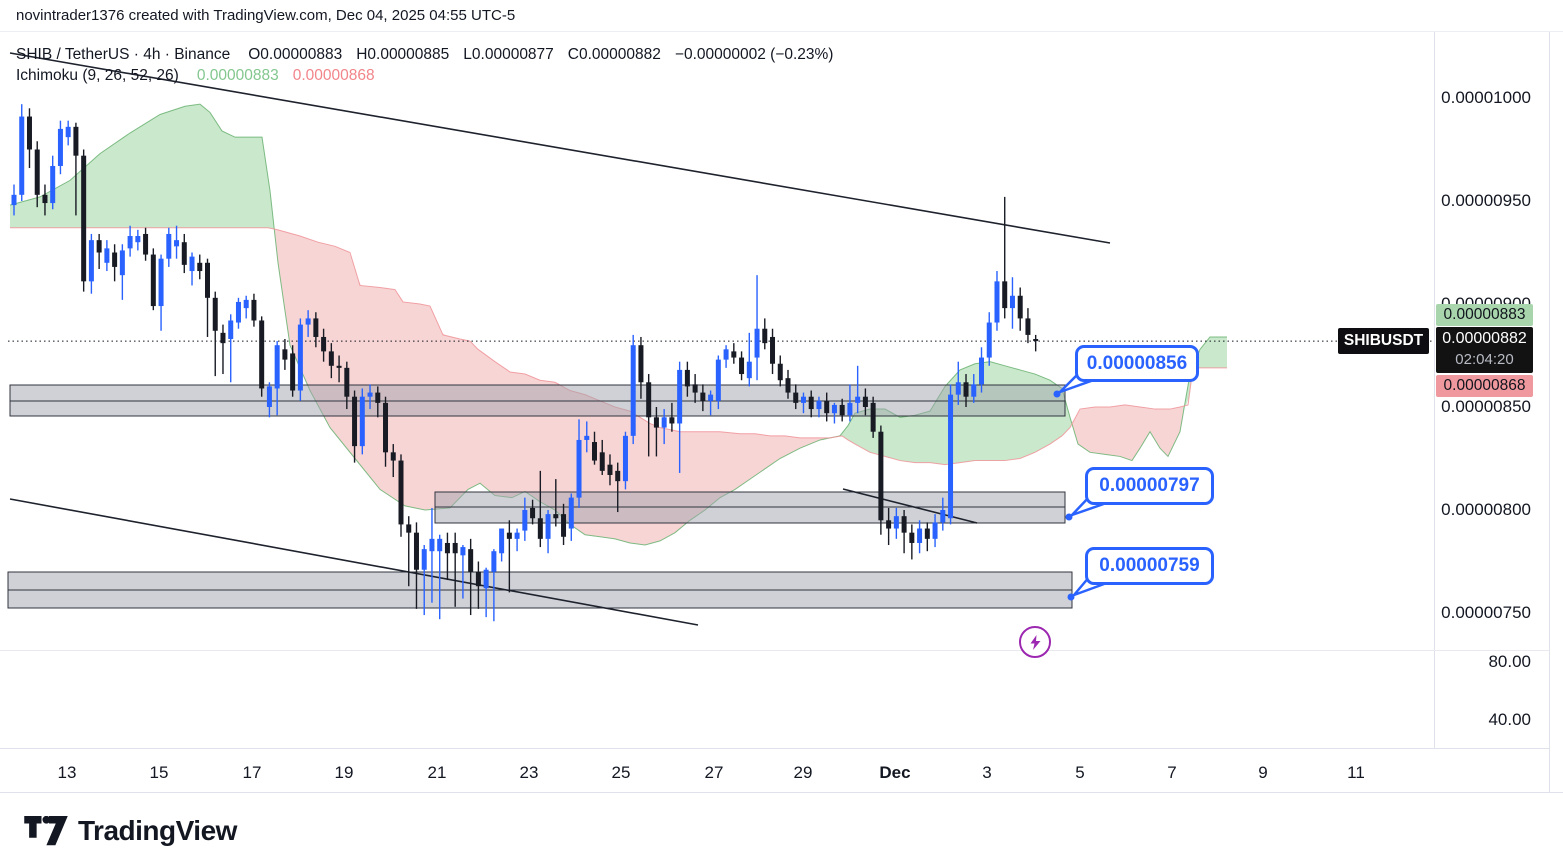 Image resolution: width=1563 pixels, height=868 pixels. Describe the element at coordinates (123, 54) in the screenshot. I see `symbol-title: SHIB / TetherUS · 4h · Binance` at that location.